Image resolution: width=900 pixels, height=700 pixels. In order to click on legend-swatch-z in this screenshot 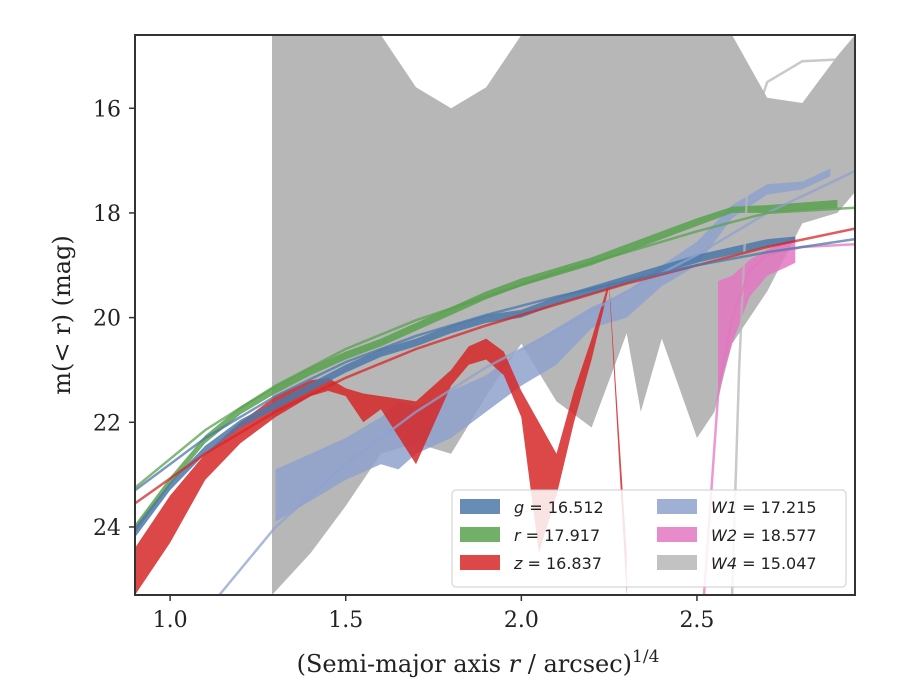, I will do `click(480, 562)`.